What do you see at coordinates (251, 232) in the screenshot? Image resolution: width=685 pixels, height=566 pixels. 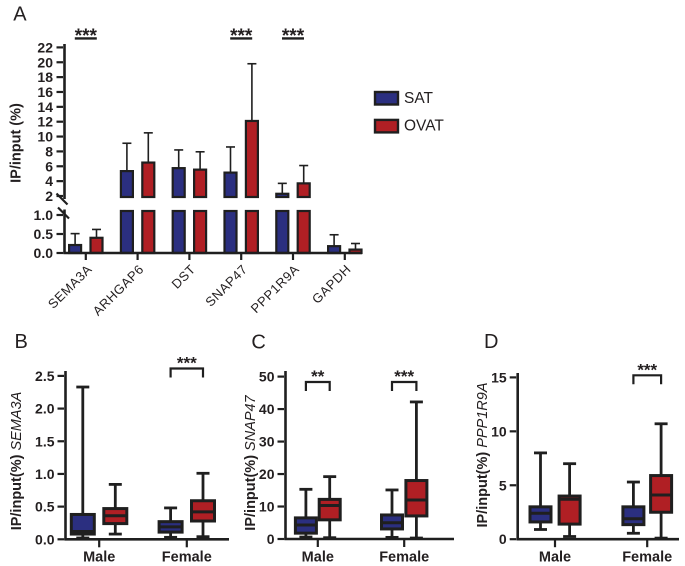 I see `bar-OVAT-SNAP47-lower` at bounding box center [251, 232].